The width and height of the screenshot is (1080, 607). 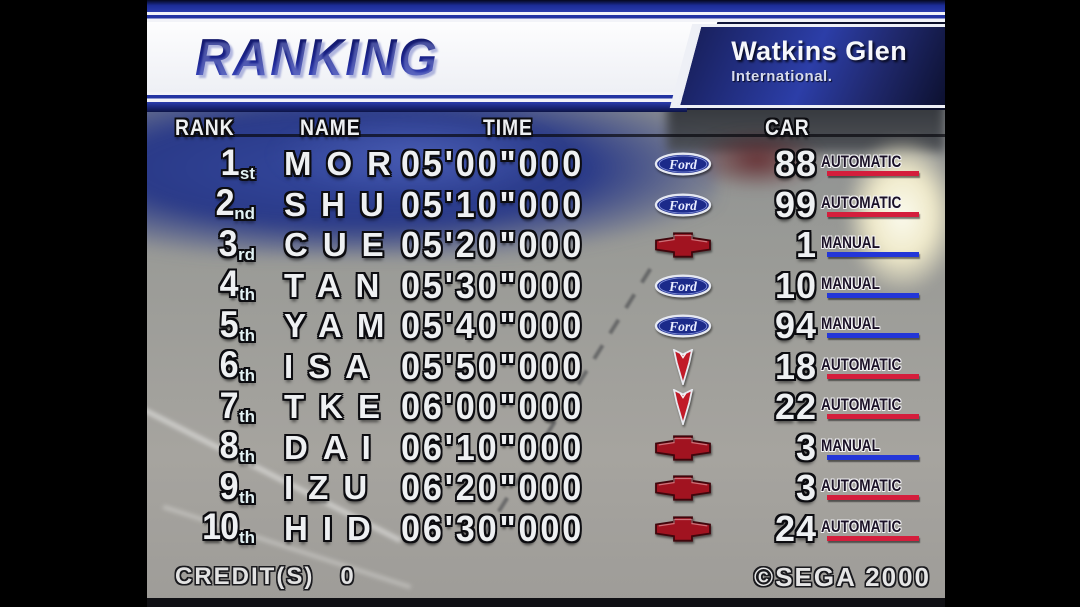 I want to click on rank-number: 1, so click(x=230, y=162).